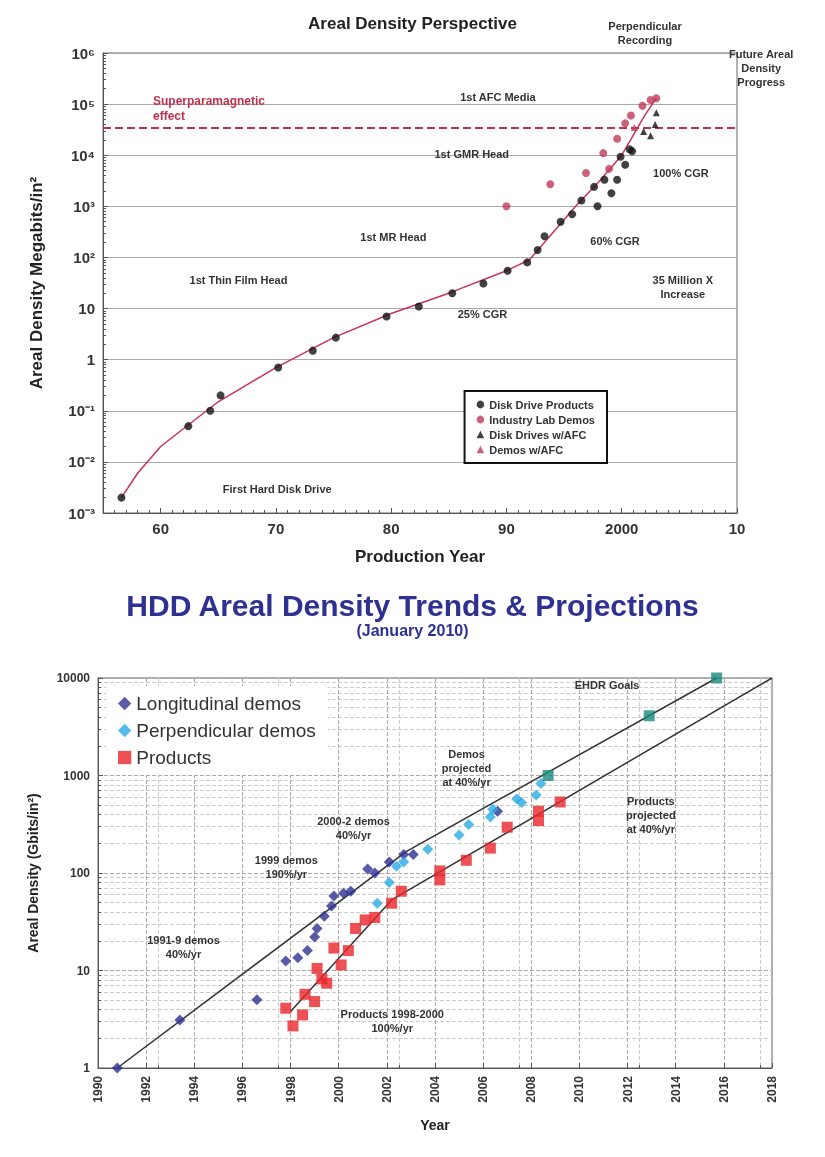 This screenshot has width=825, height=1157. I want to click on annotation: 25% CGR, so click(482, 313).